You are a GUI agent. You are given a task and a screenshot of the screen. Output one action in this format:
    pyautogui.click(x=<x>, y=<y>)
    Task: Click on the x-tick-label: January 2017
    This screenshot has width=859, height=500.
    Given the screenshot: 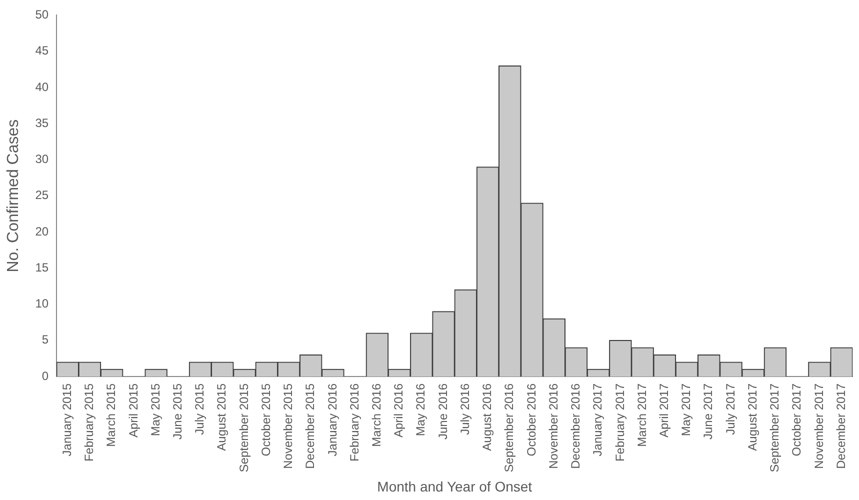 What is the action you would take?
    pyautogui.click(x=597, y=419)
    